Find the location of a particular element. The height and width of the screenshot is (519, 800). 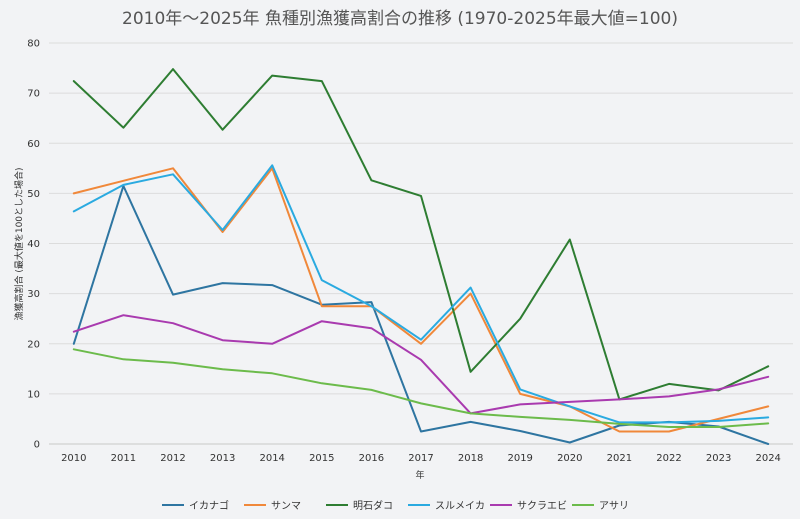

x-tick-label: 2023 is located at coordinates (718, 458).